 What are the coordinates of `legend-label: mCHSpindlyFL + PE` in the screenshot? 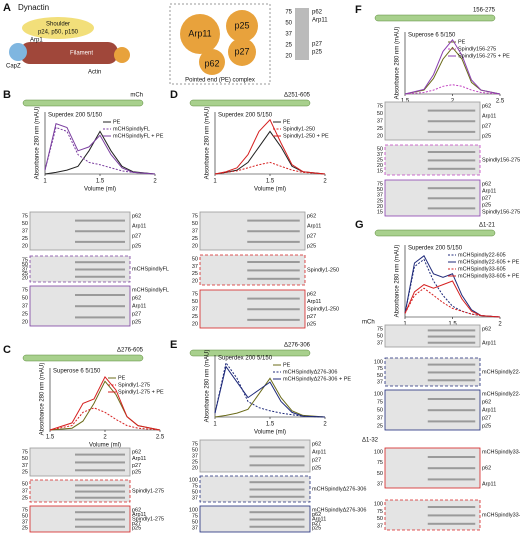 It's located at (138, 136).